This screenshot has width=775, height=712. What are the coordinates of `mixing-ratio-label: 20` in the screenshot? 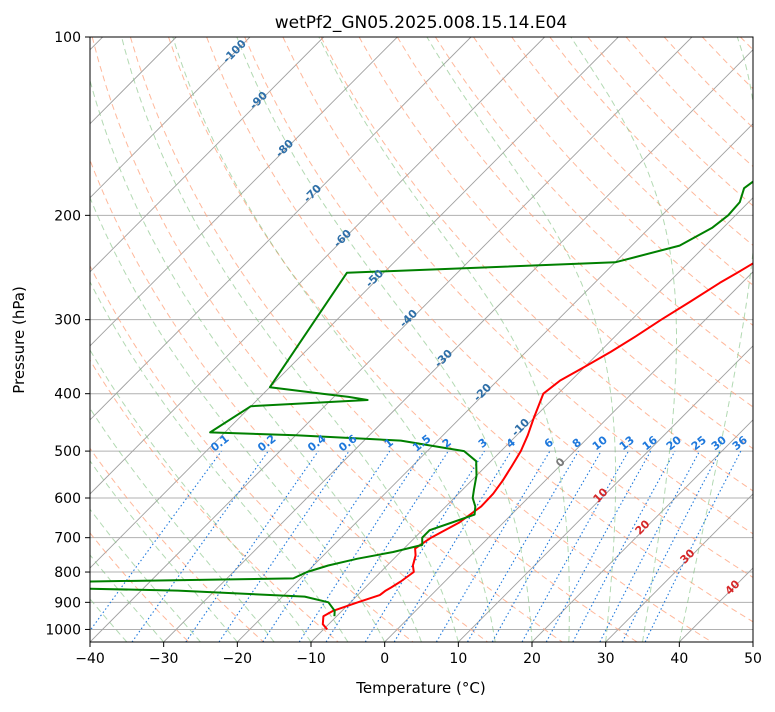 It's located at (674, 443).